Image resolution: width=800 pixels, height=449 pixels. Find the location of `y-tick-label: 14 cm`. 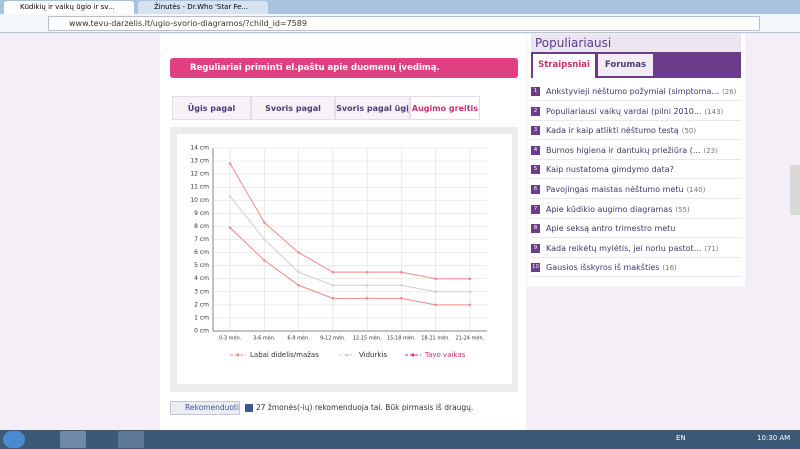

y-tick-label: 14 cm is located at coordinates (199, 148).